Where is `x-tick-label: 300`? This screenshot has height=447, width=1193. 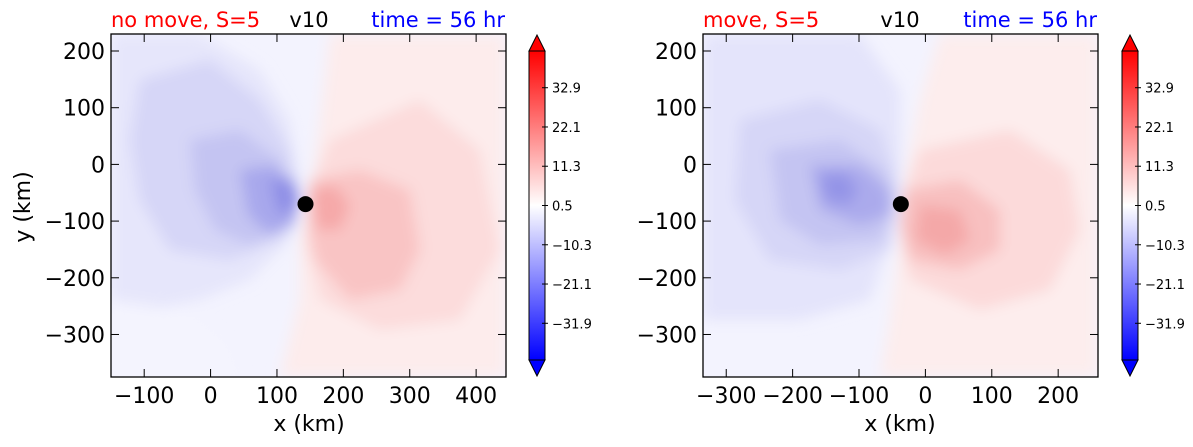
x-tick-label: 300 is located at coordinates (410, 396).